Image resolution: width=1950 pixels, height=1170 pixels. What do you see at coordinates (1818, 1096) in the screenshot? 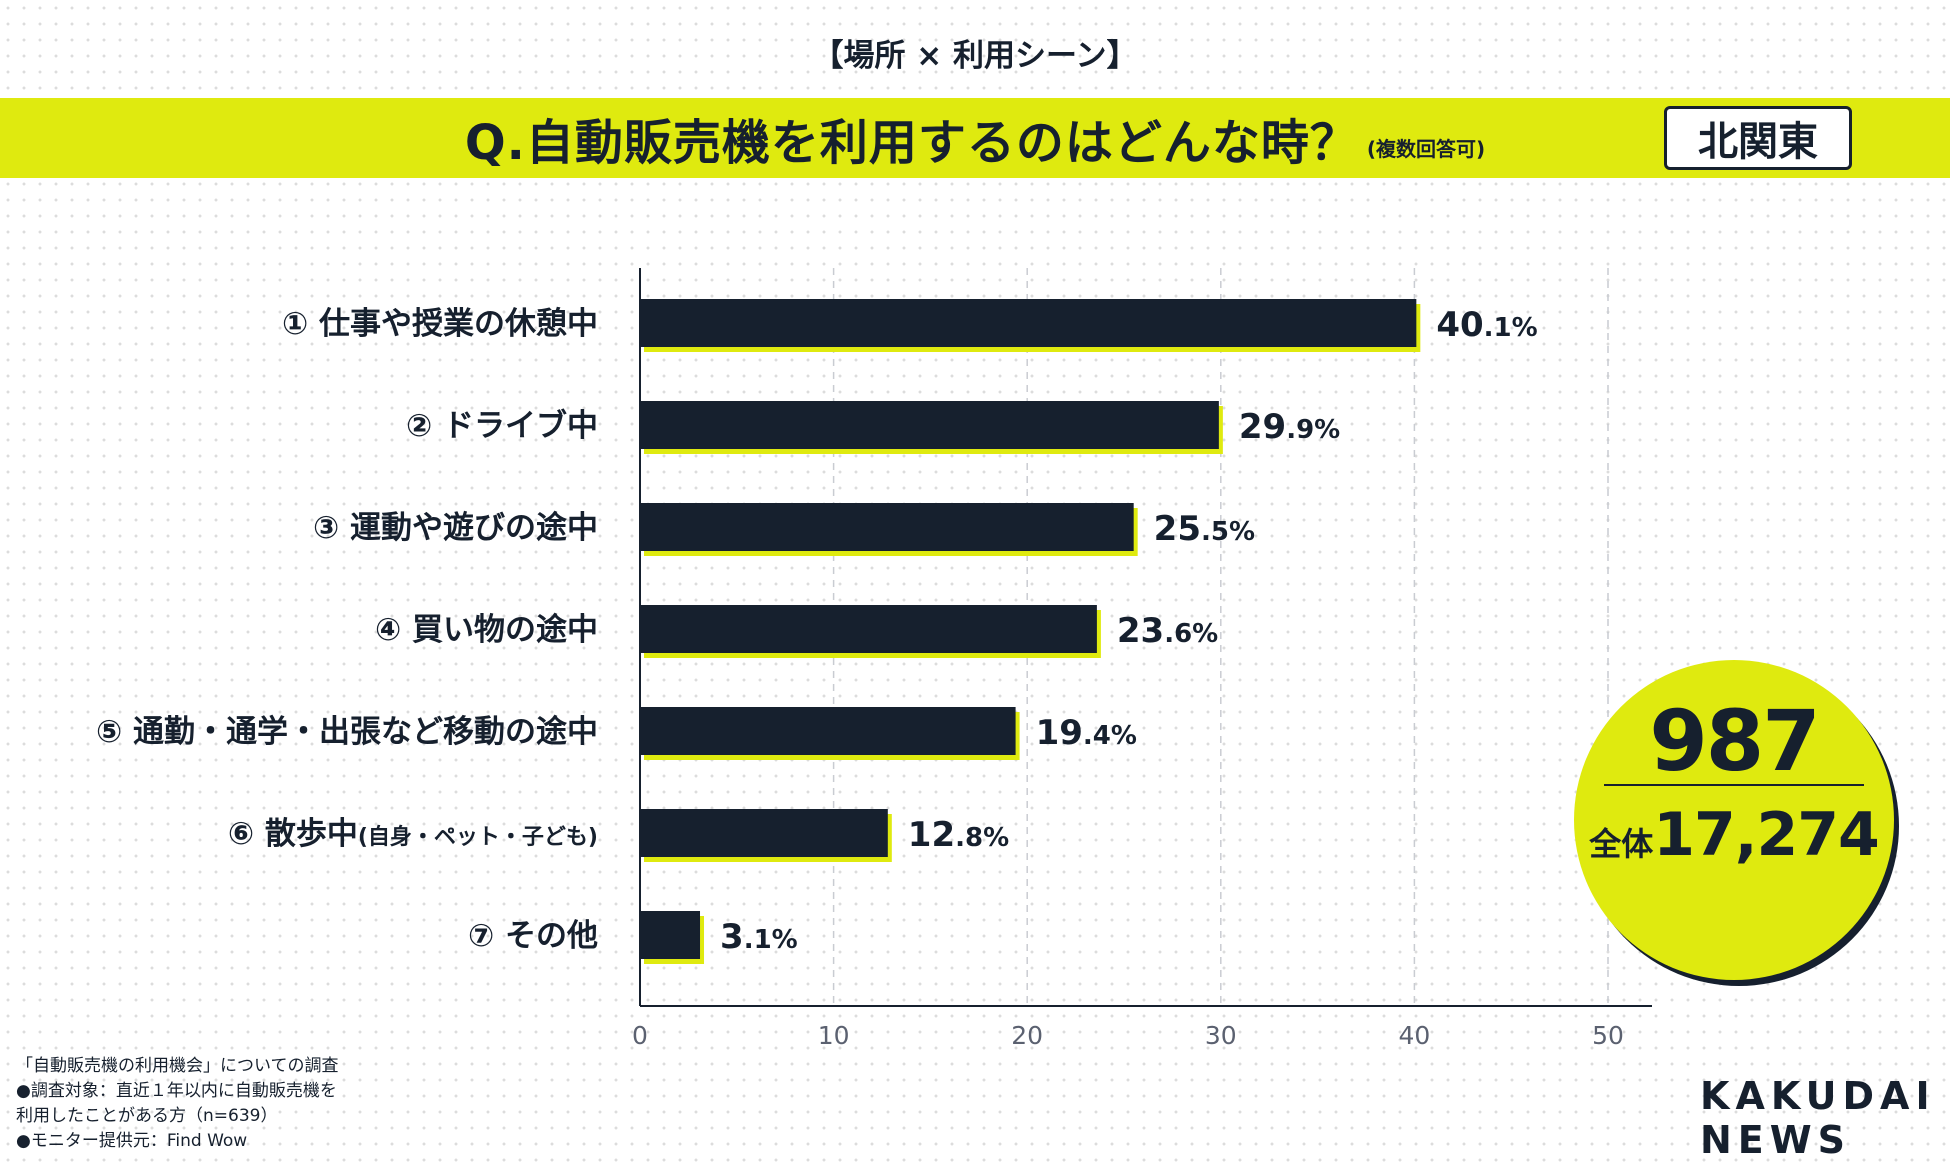
I see `logo-line-1: KAKUDAI` at bounding box center [1818, 1096].